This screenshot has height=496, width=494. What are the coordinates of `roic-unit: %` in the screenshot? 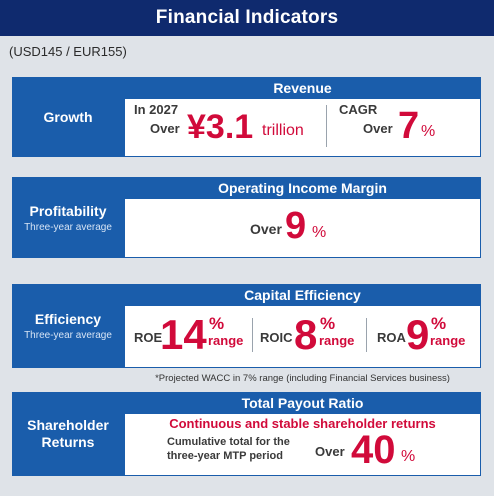 It's located at (328, 323).